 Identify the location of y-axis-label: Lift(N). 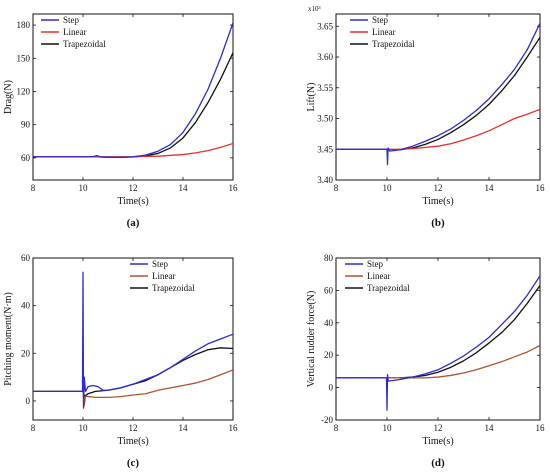
(311, 97).